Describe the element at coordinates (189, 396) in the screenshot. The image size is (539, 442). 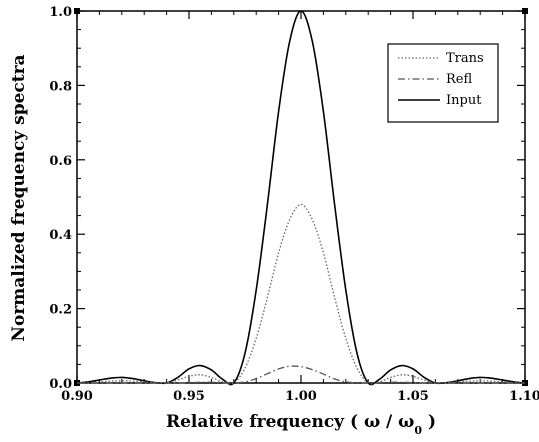
I see `x-tick-label: 0.95` at that location.